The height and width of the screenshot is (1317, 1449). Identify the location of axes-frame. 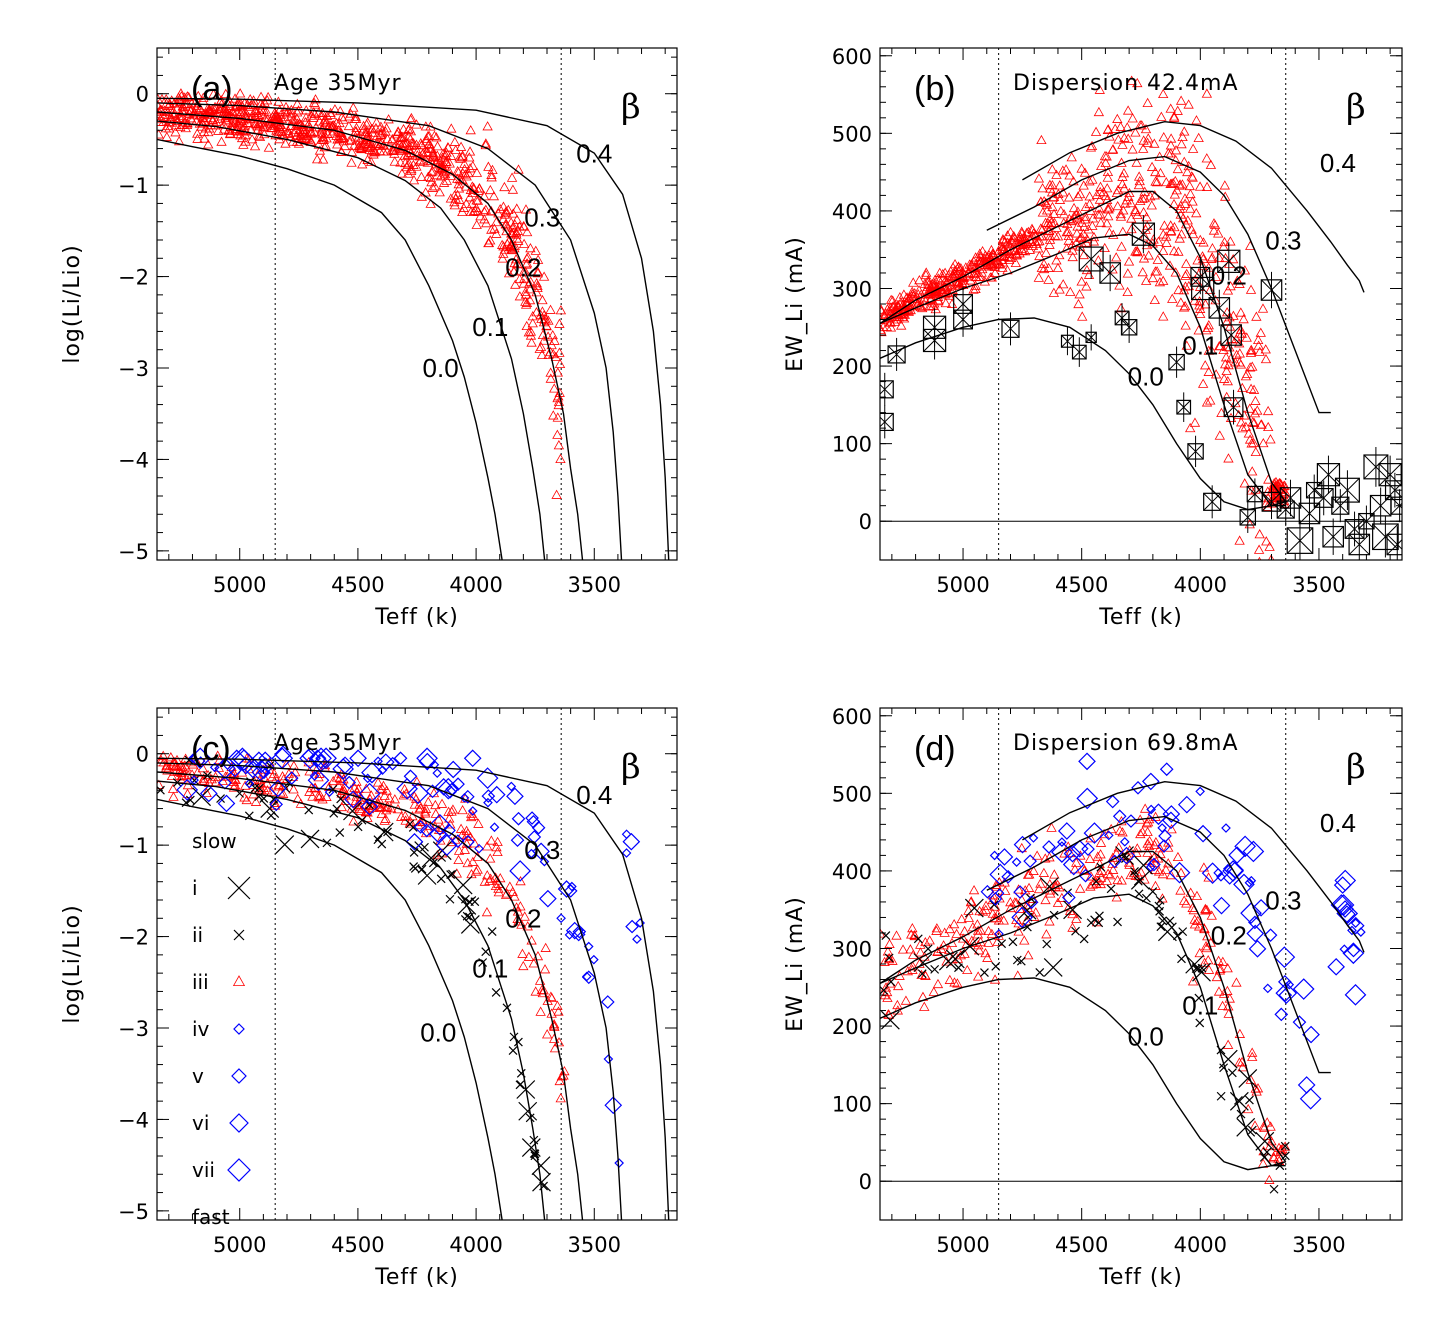
(417, 304).